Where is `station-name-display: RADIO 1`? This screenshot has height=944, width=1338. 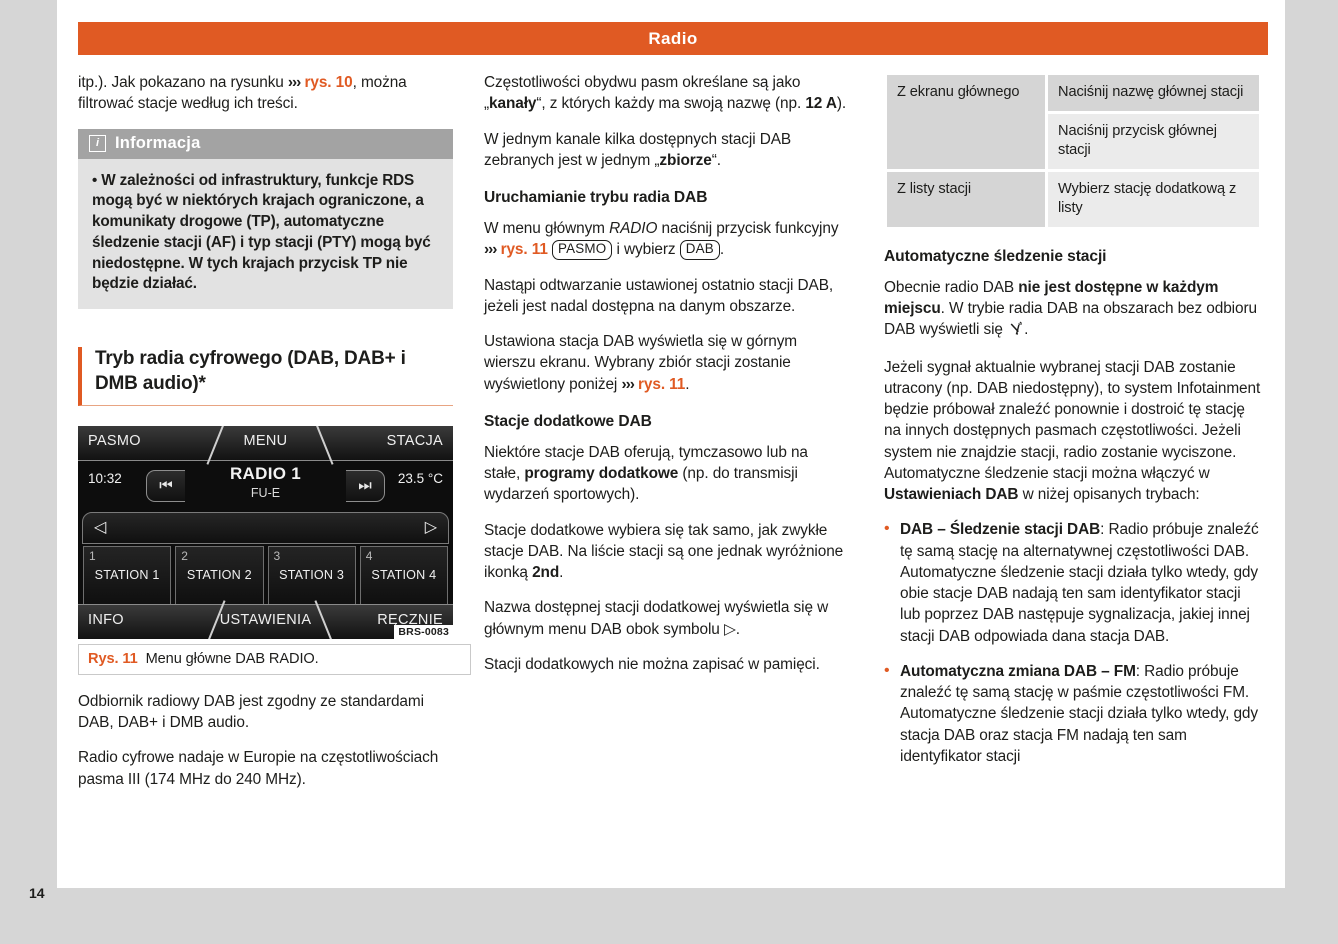
station-name-display: RADIO 1 is located at coordinates (265, 473).